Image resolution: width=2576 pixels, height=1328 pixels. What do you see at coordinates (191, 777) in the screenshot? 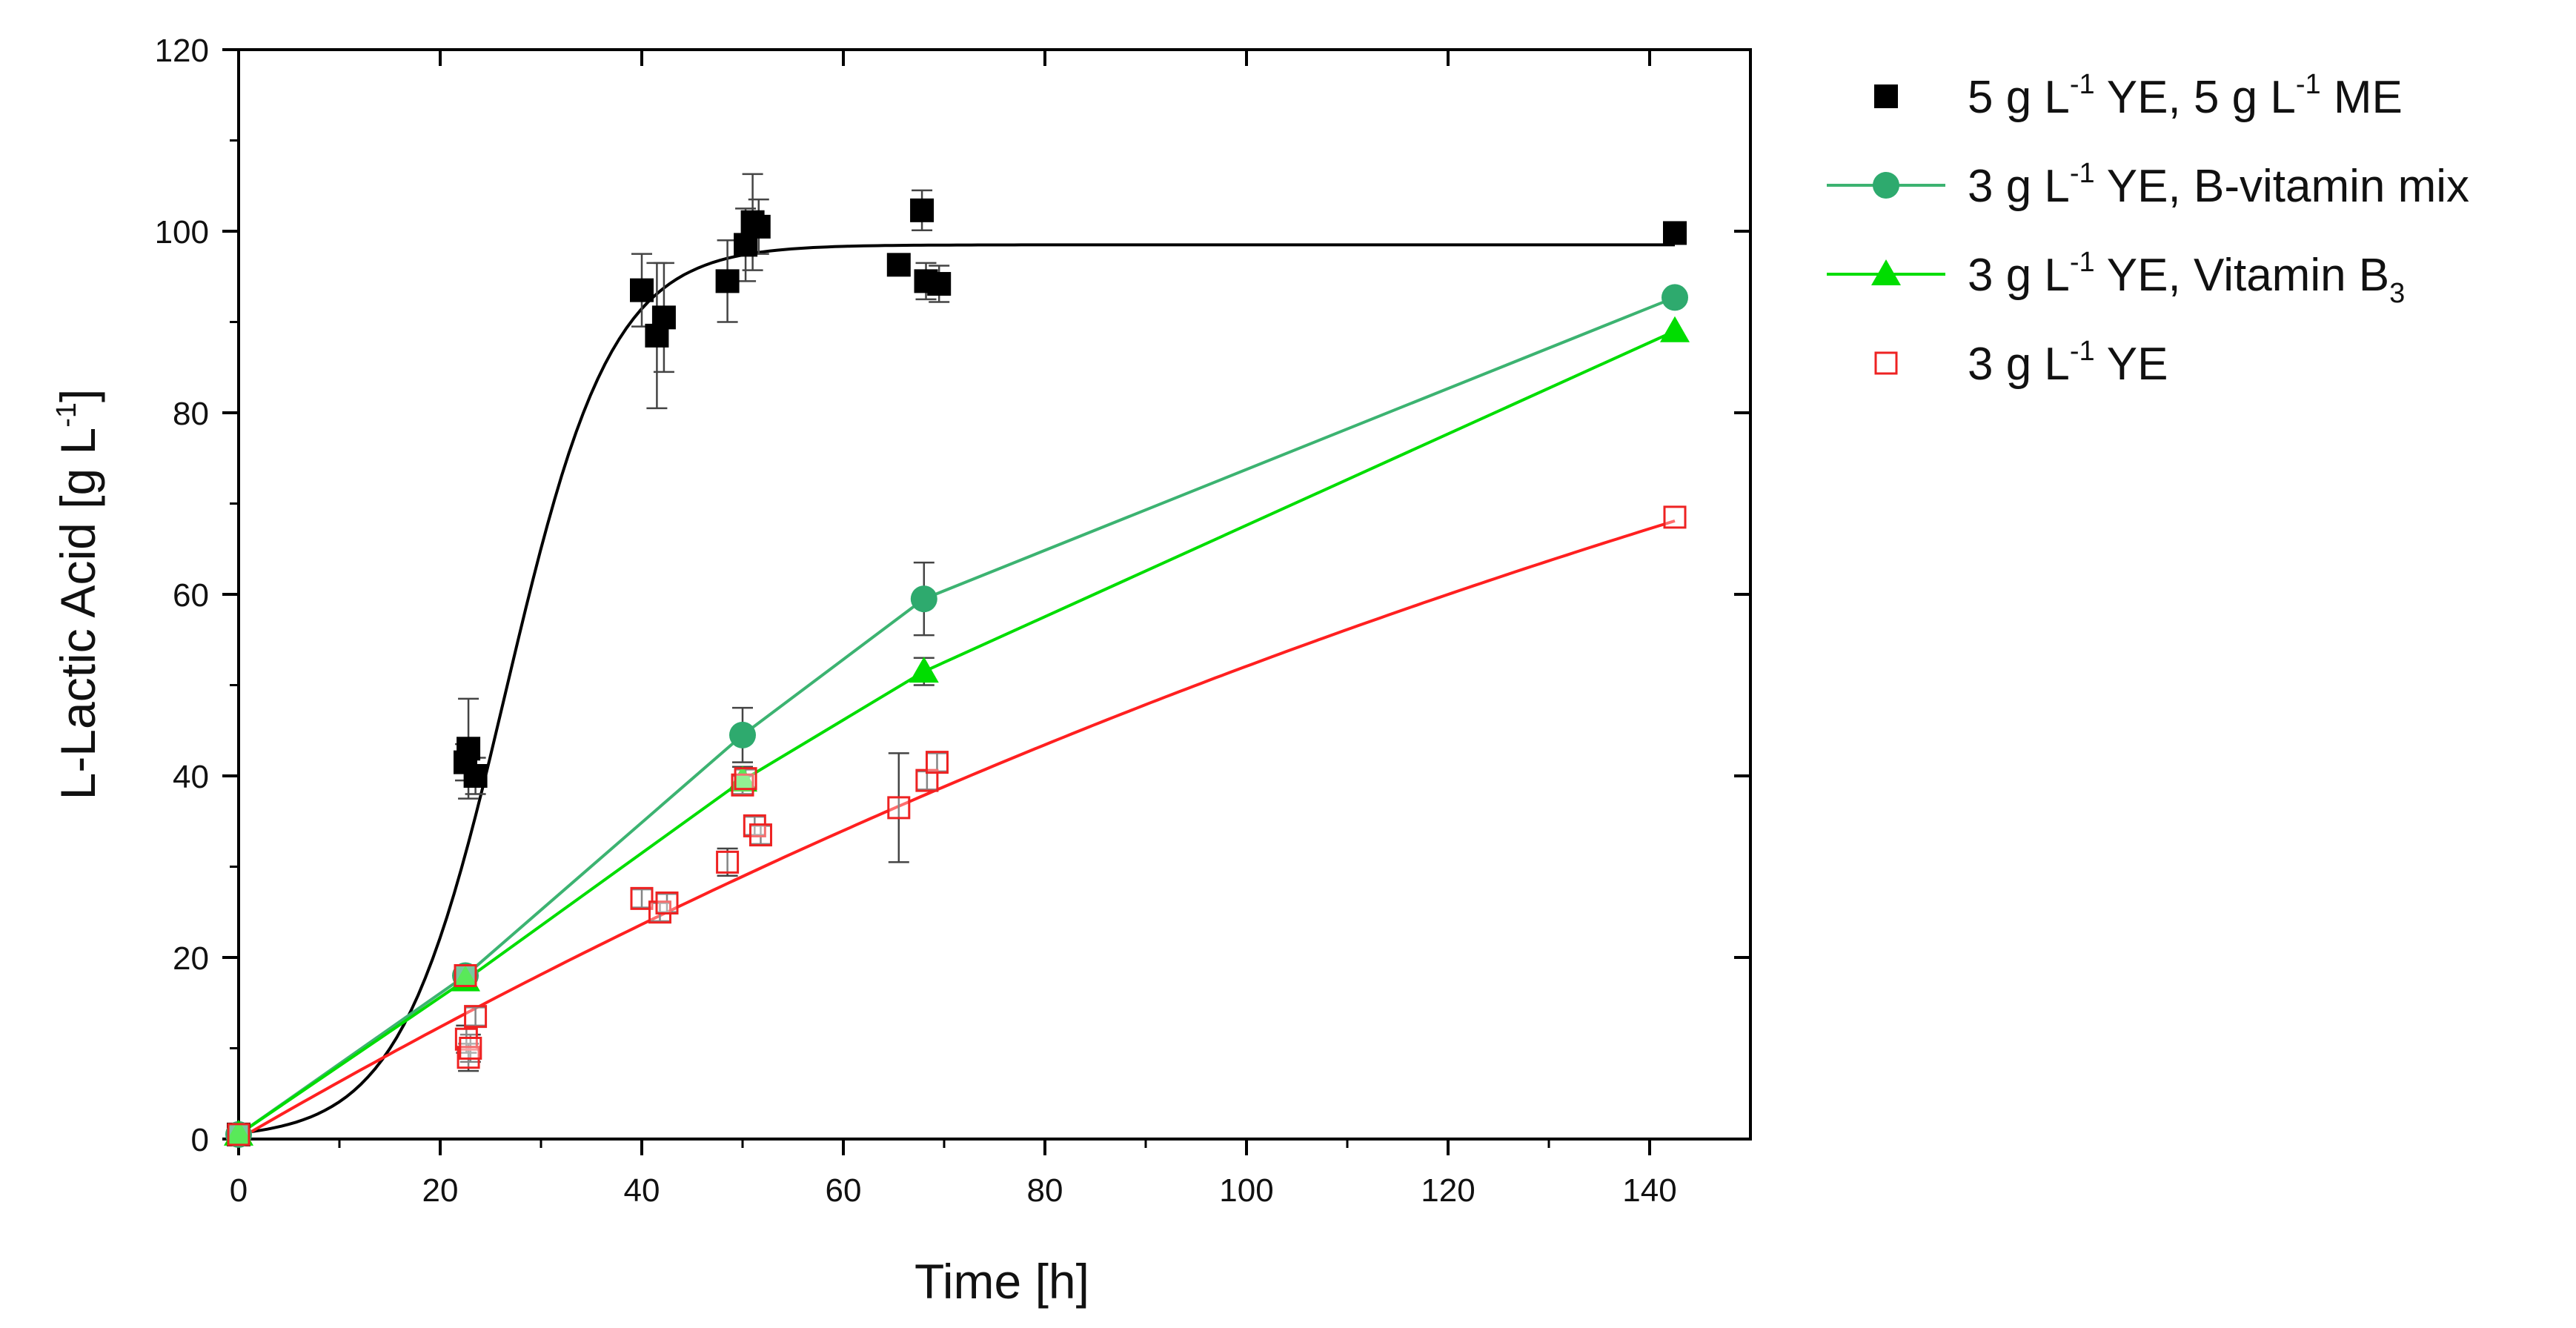
I see `y-tick-label: 40` at bounding box center [191, 777].